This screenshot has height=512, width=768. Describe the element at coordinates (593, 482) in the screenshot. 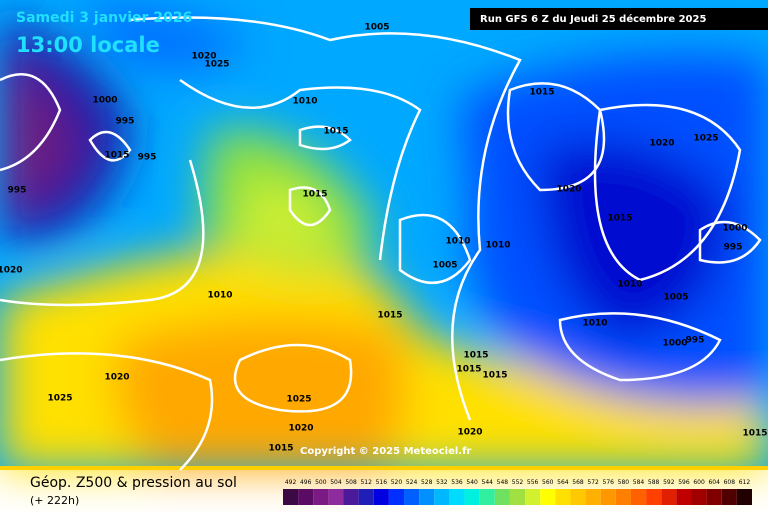

I see `scale-label: 572` at that location.